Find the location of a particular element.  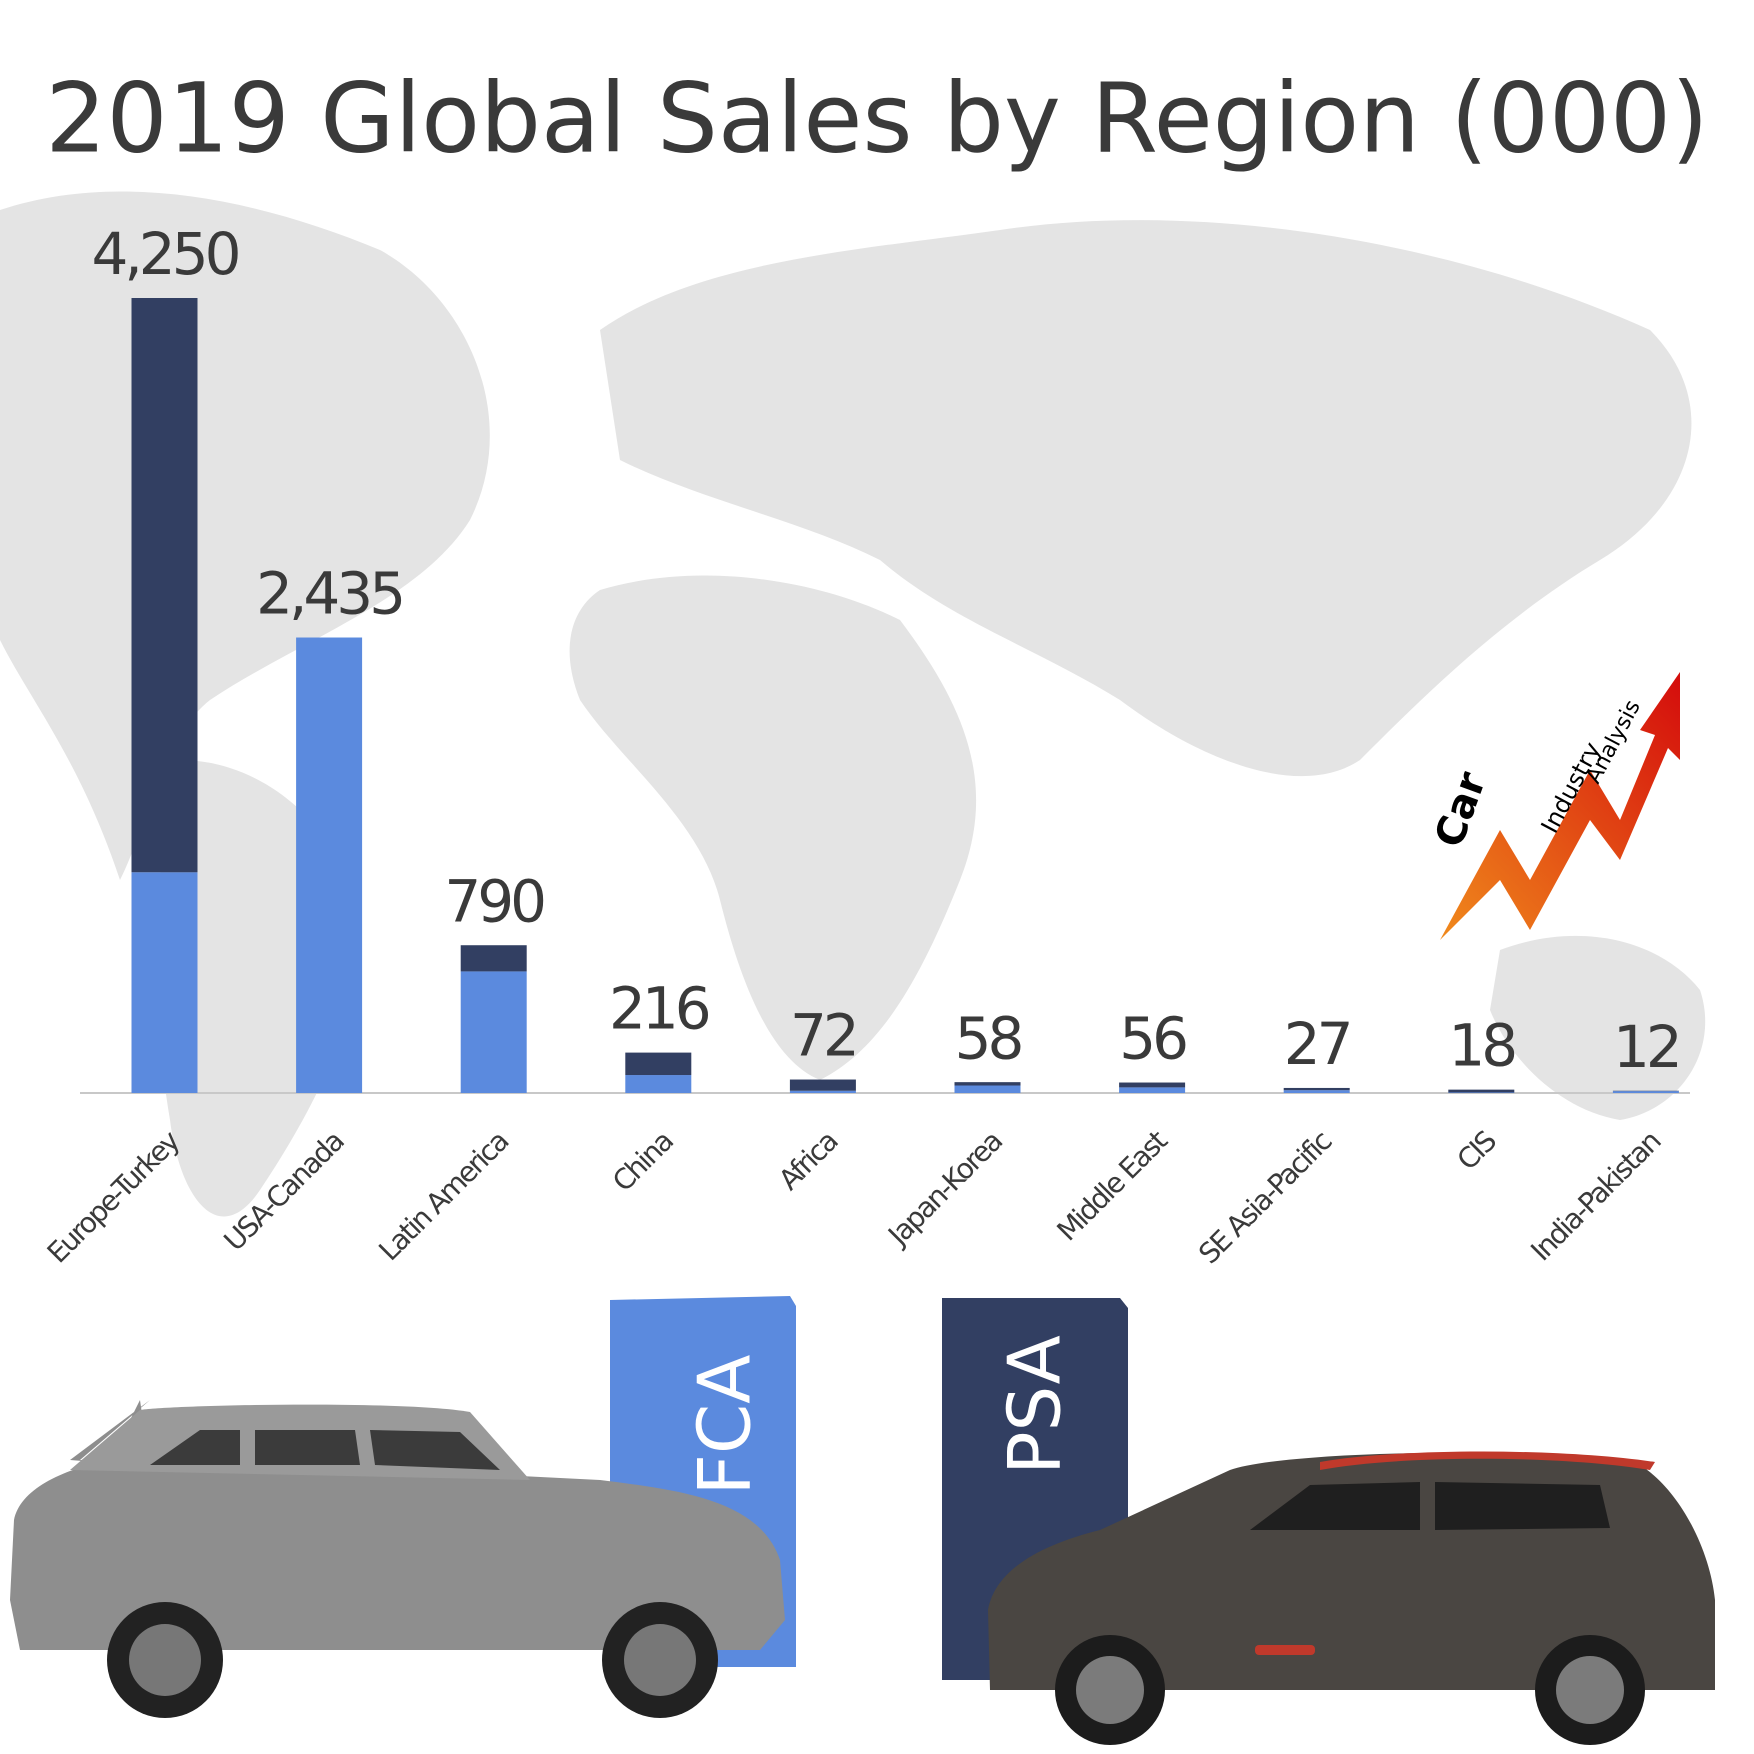

legend-label: FCA is located at coordinates (725, 1425).